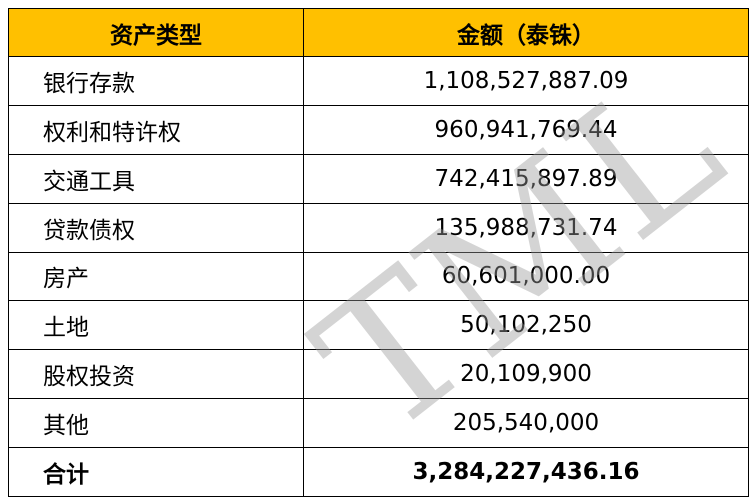 This screenshot has width=756, height=503. I want to click on amount-cell: 960,941,769.44, so click(526, 129).